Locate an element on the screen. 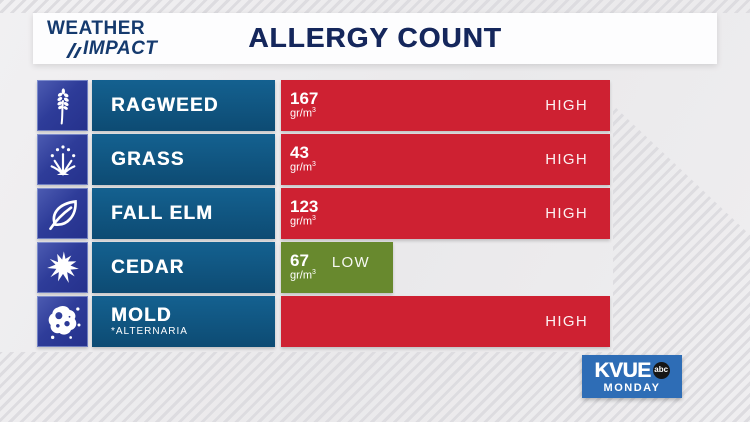 Image resolution: width=750 pixels, height=422 pixels. logo-impact-text: IMPACT is located at coordinates (111, 48).